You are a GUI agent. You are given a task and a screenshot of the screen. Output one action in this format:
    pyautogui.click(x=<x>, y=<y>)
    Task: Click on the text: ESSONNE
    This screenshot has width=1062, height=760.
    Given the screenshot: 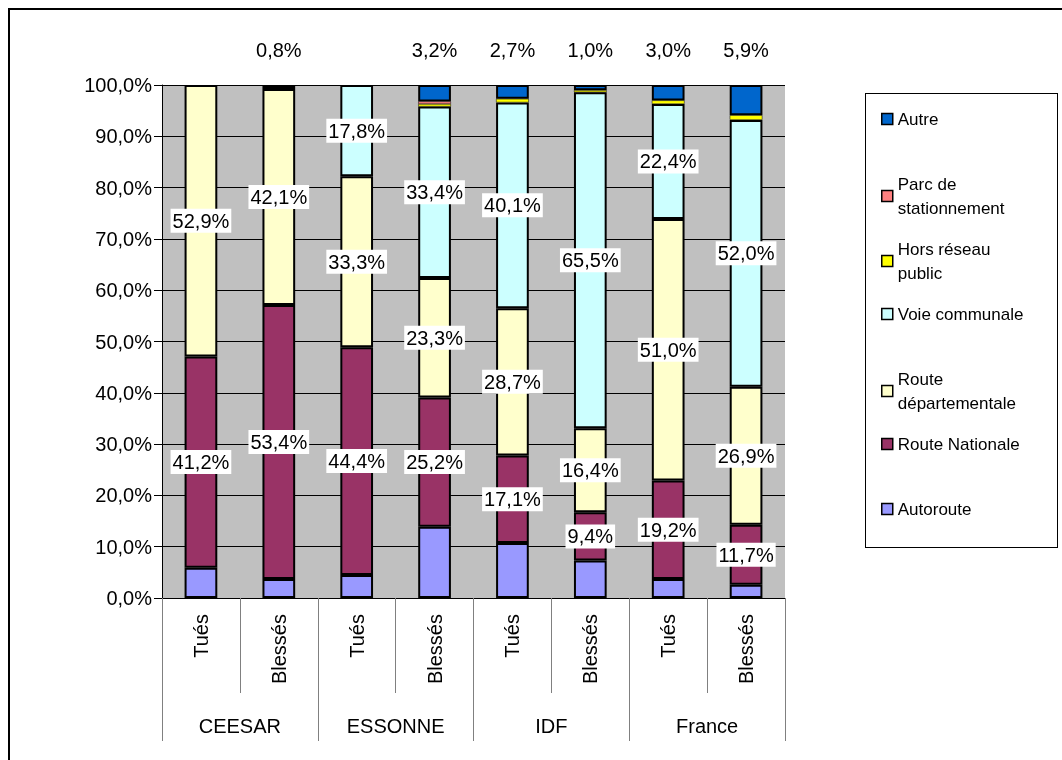 What is the action you would take?
    pyautogui.click(x=395, y=726)
    